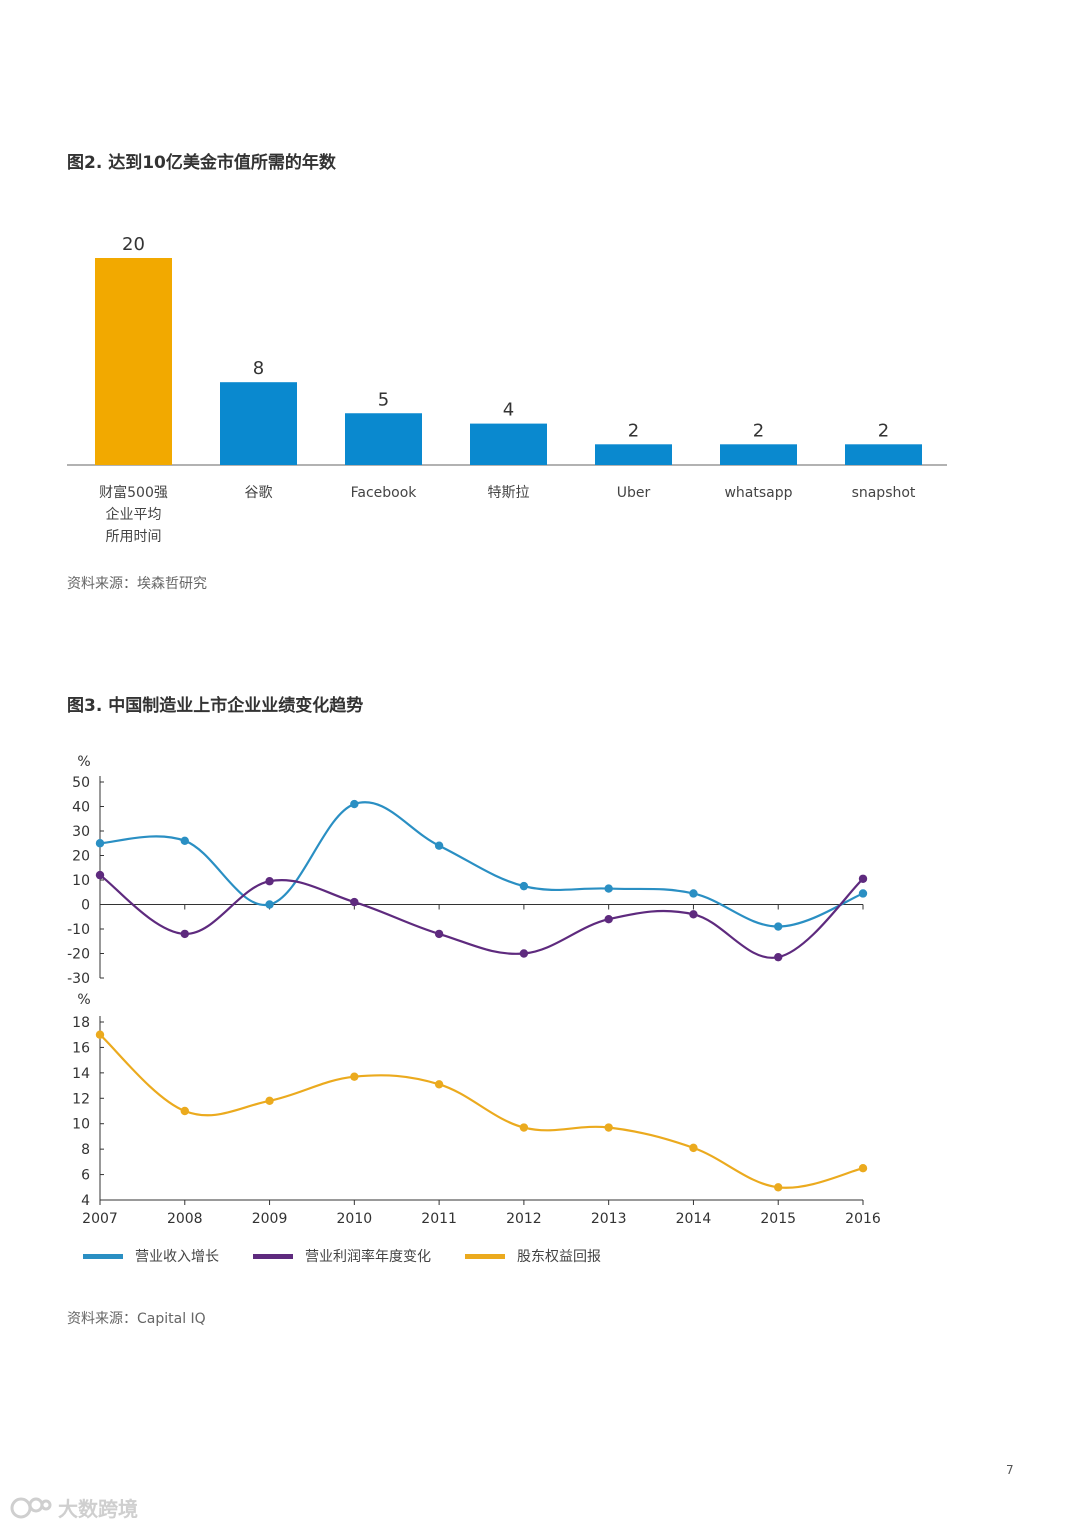  I want to click on xtick-label-9: 2016, so click(863, 1219).